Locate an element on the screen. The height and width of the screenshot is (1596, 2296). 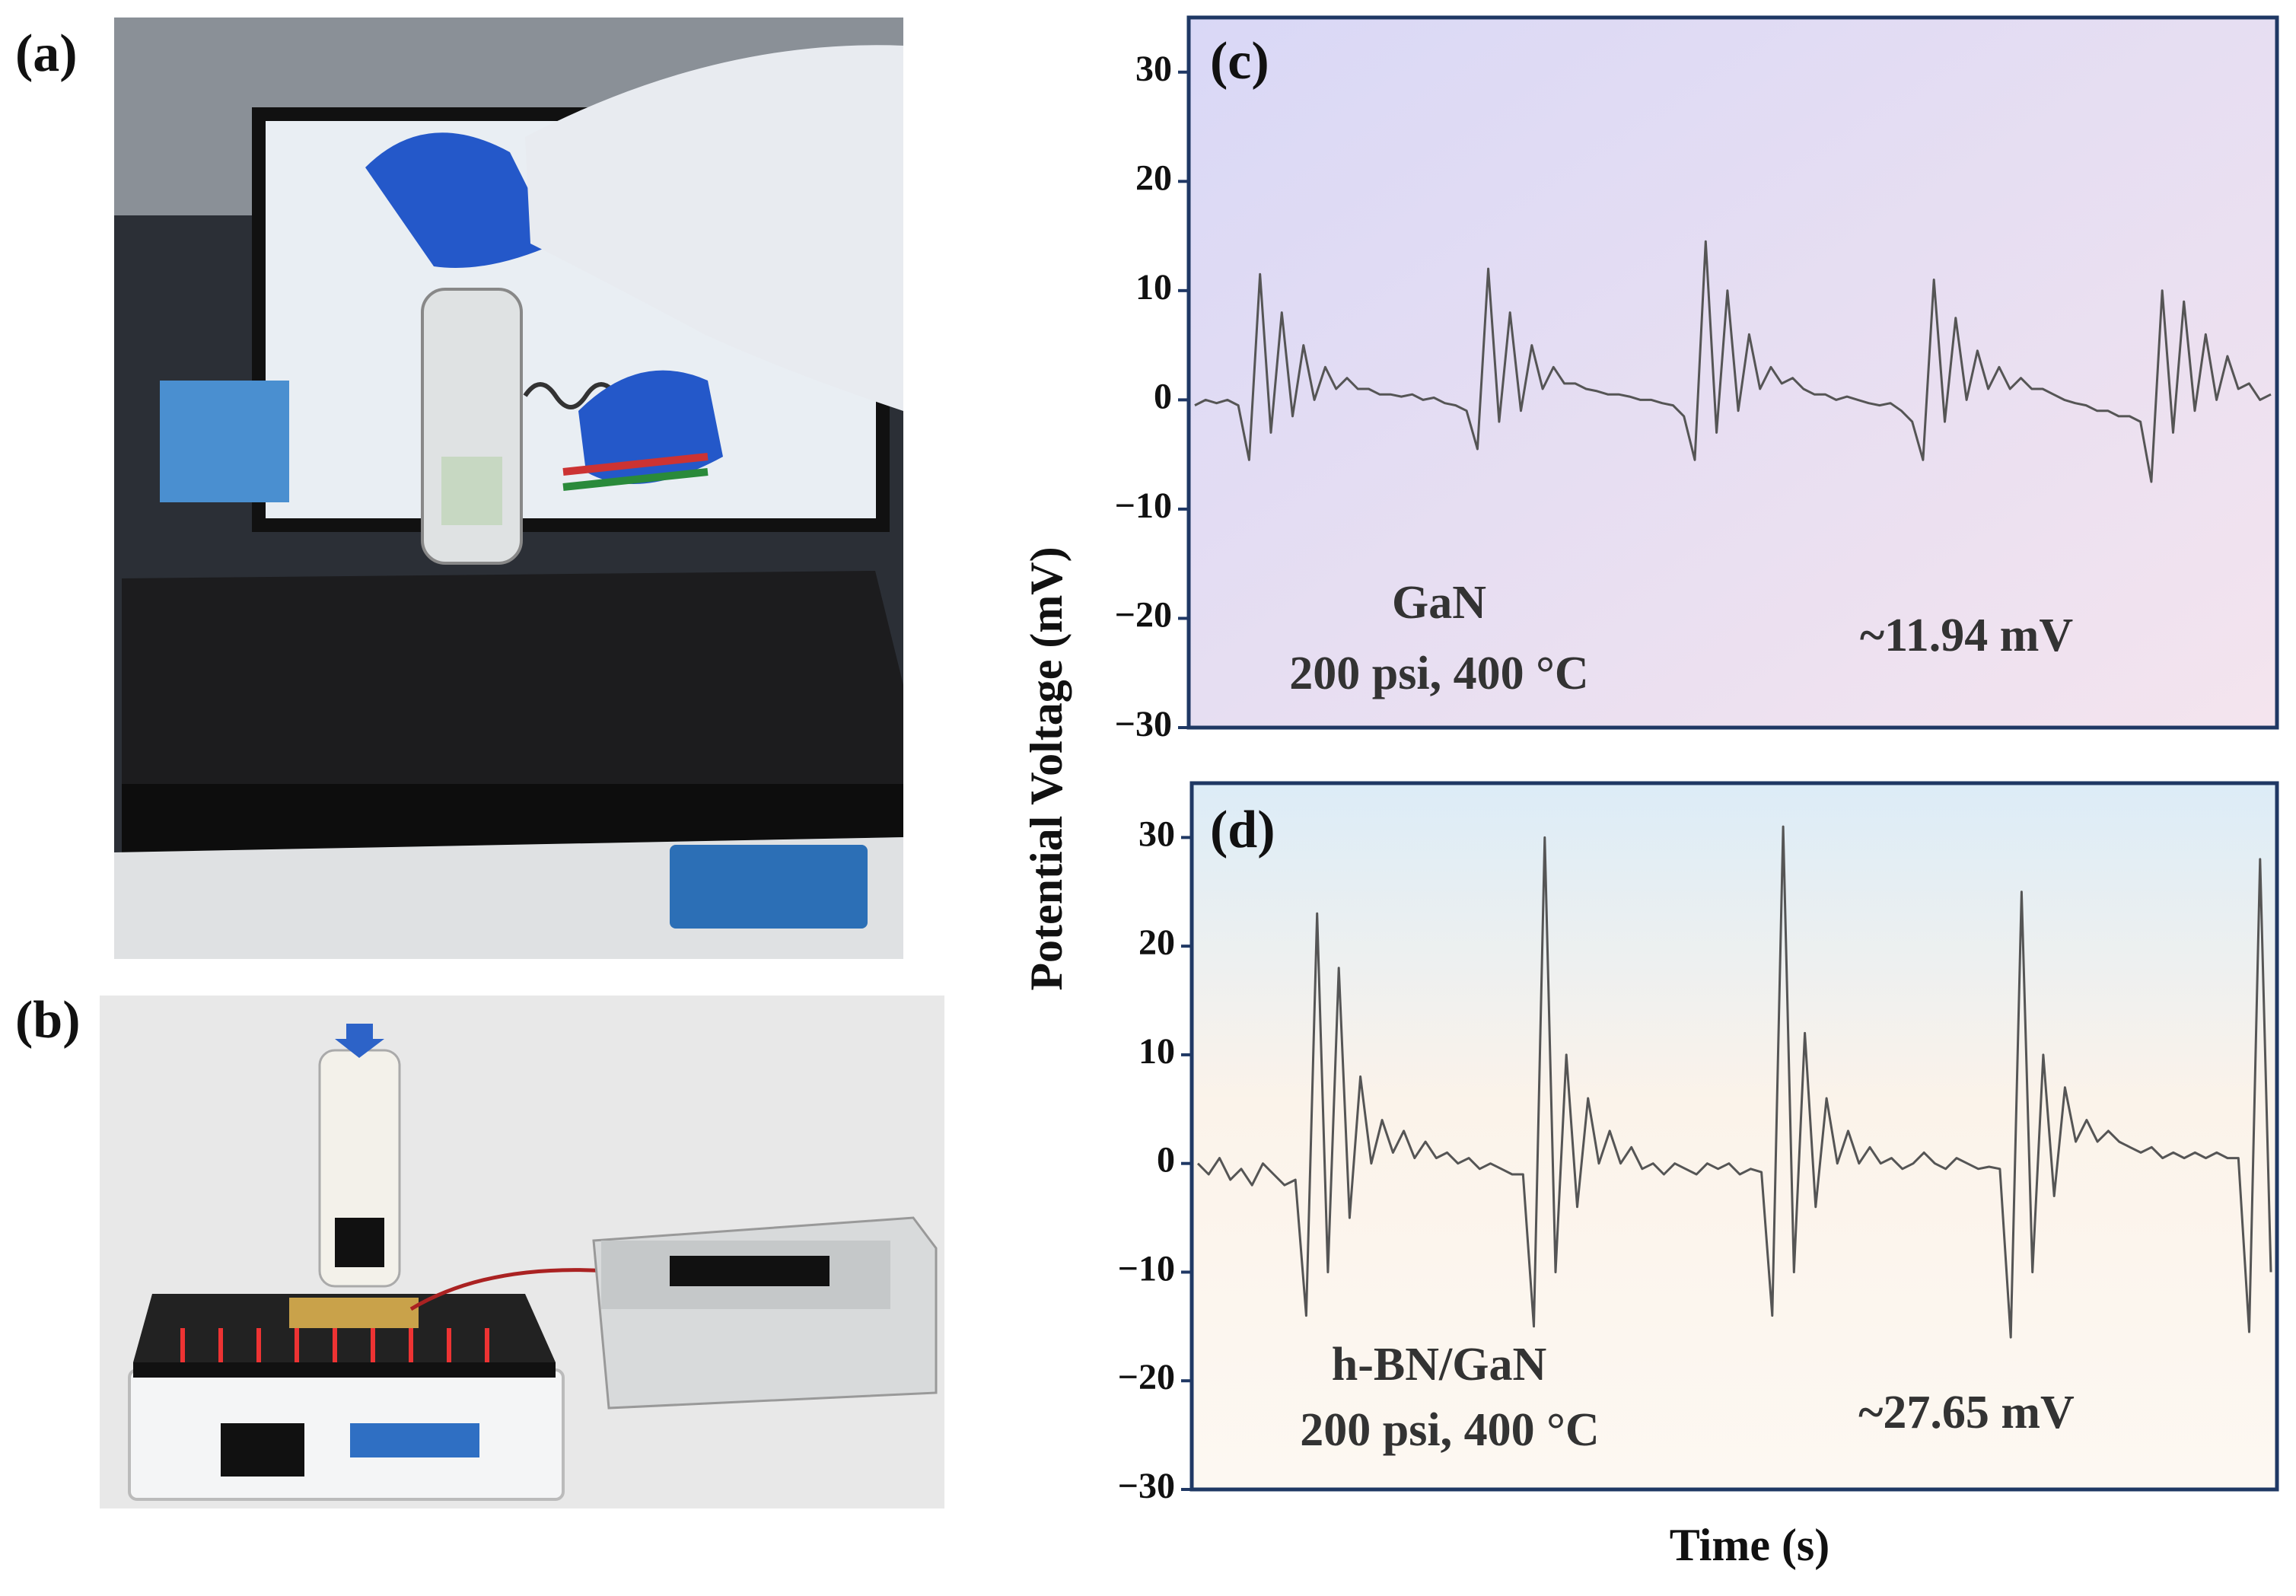
panel-label: (a) is located at coordinates (46, 53).